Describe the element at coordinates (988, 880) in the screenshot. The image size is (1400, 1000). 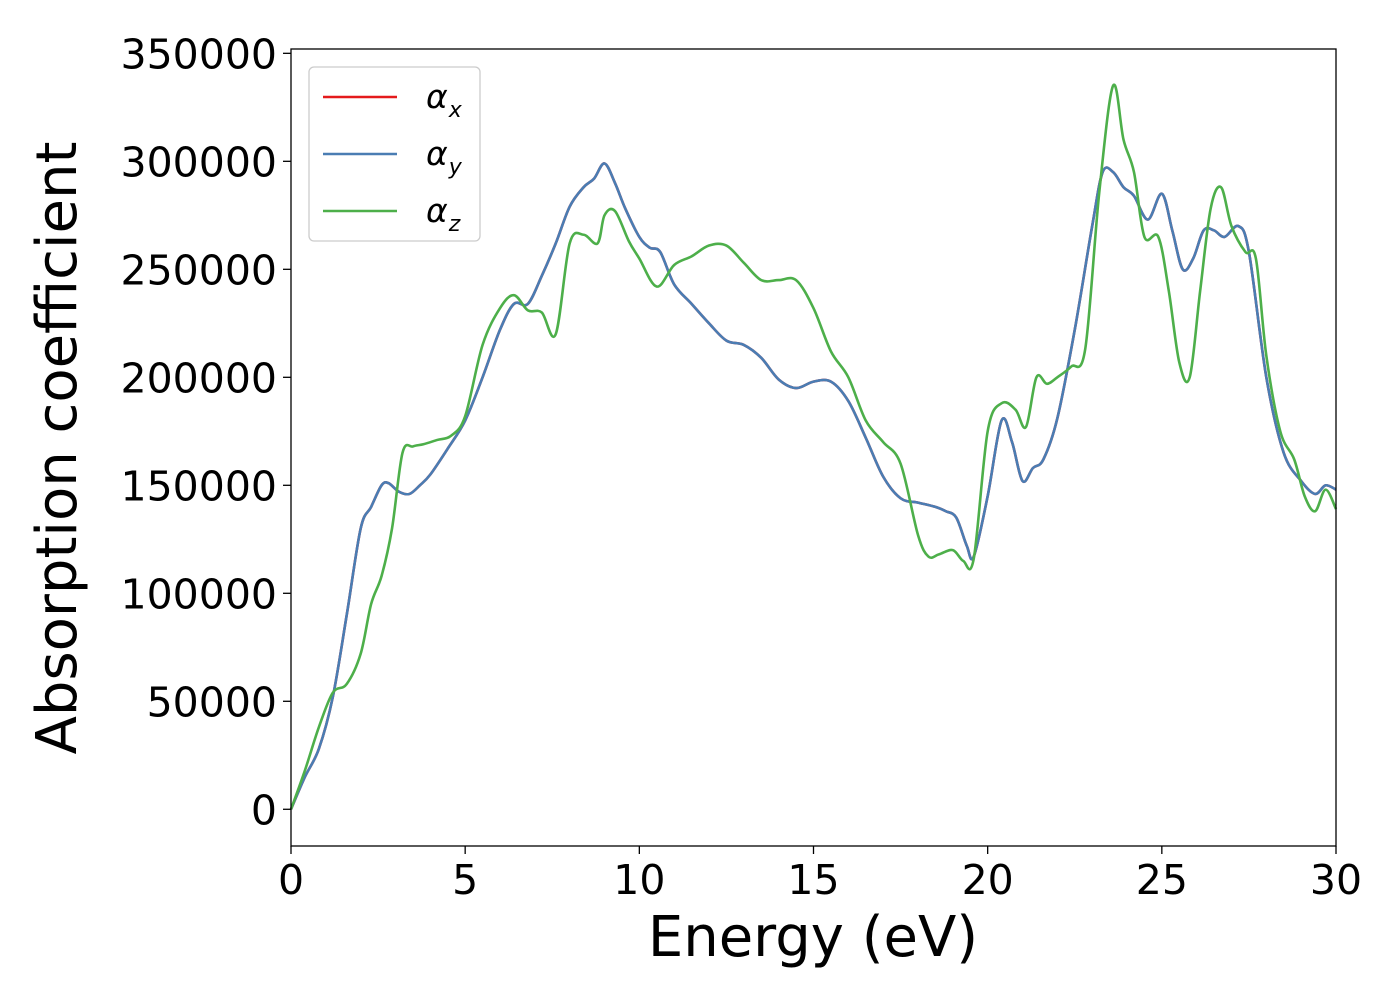
I see `x-tick-label: 20` at that location.